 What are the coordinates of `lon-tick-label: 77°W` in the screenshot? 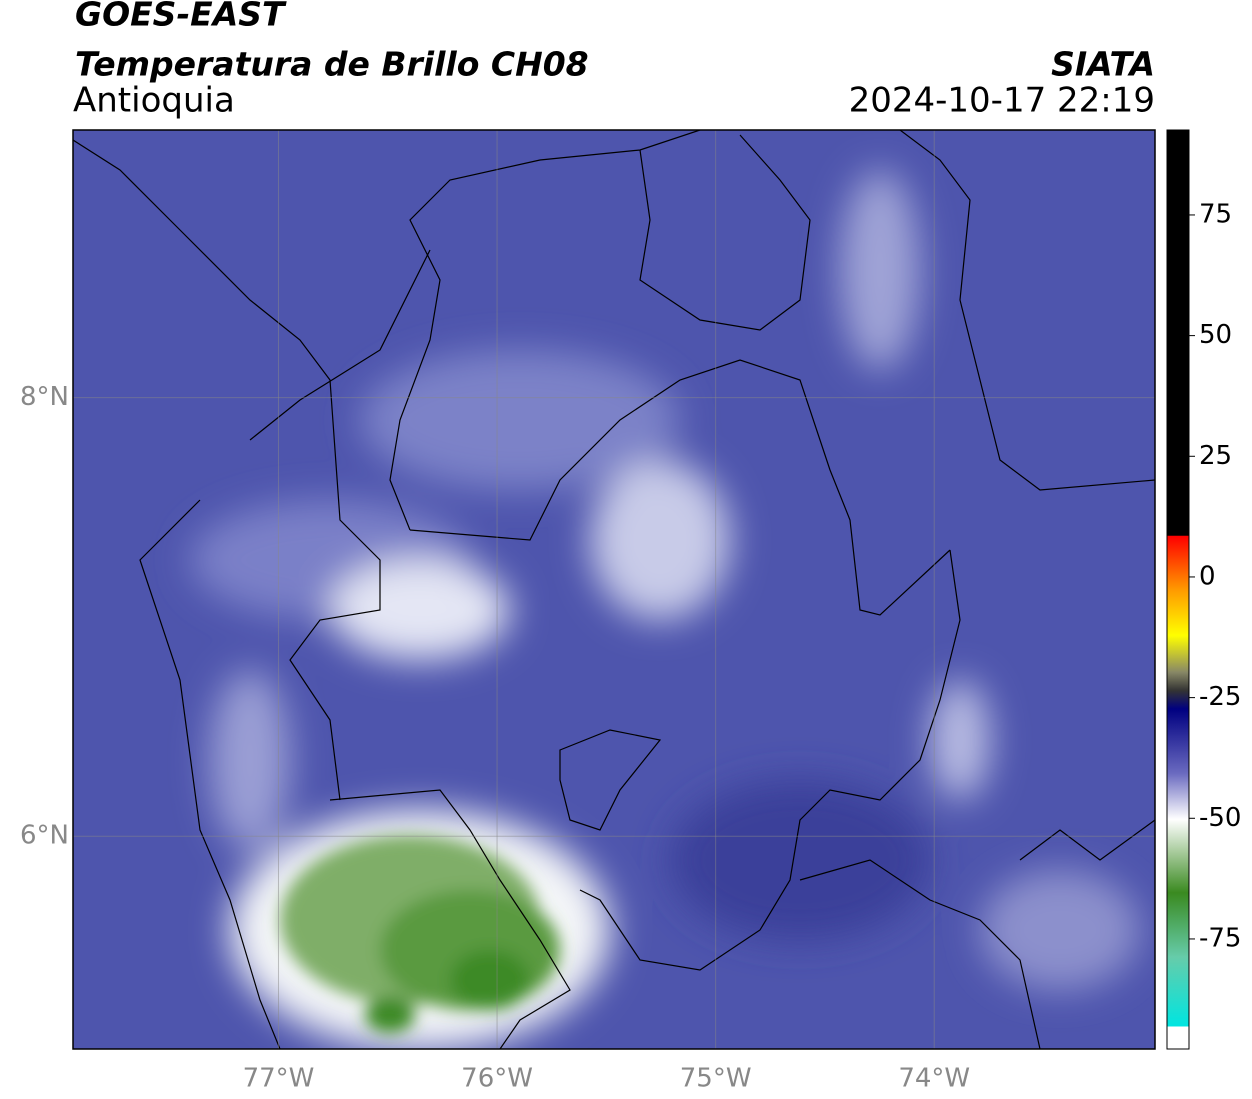 It's located at (279, 1079).